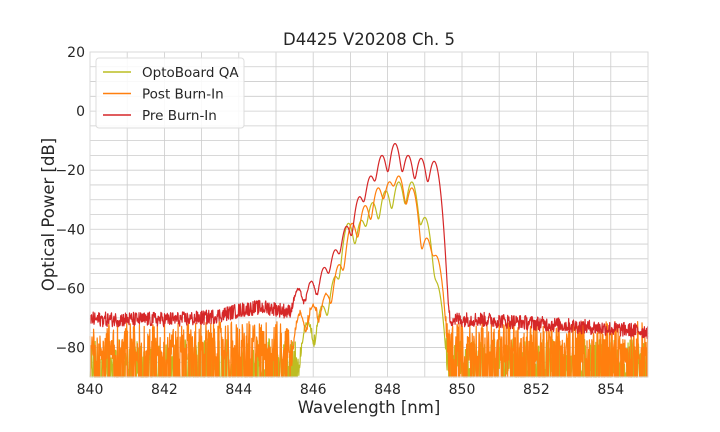 The image size is (720, 432). What do you see at coordinates (164, 390) in the screenshot?
I see `x-tick-label: 842` at bounding box center [164, 390].